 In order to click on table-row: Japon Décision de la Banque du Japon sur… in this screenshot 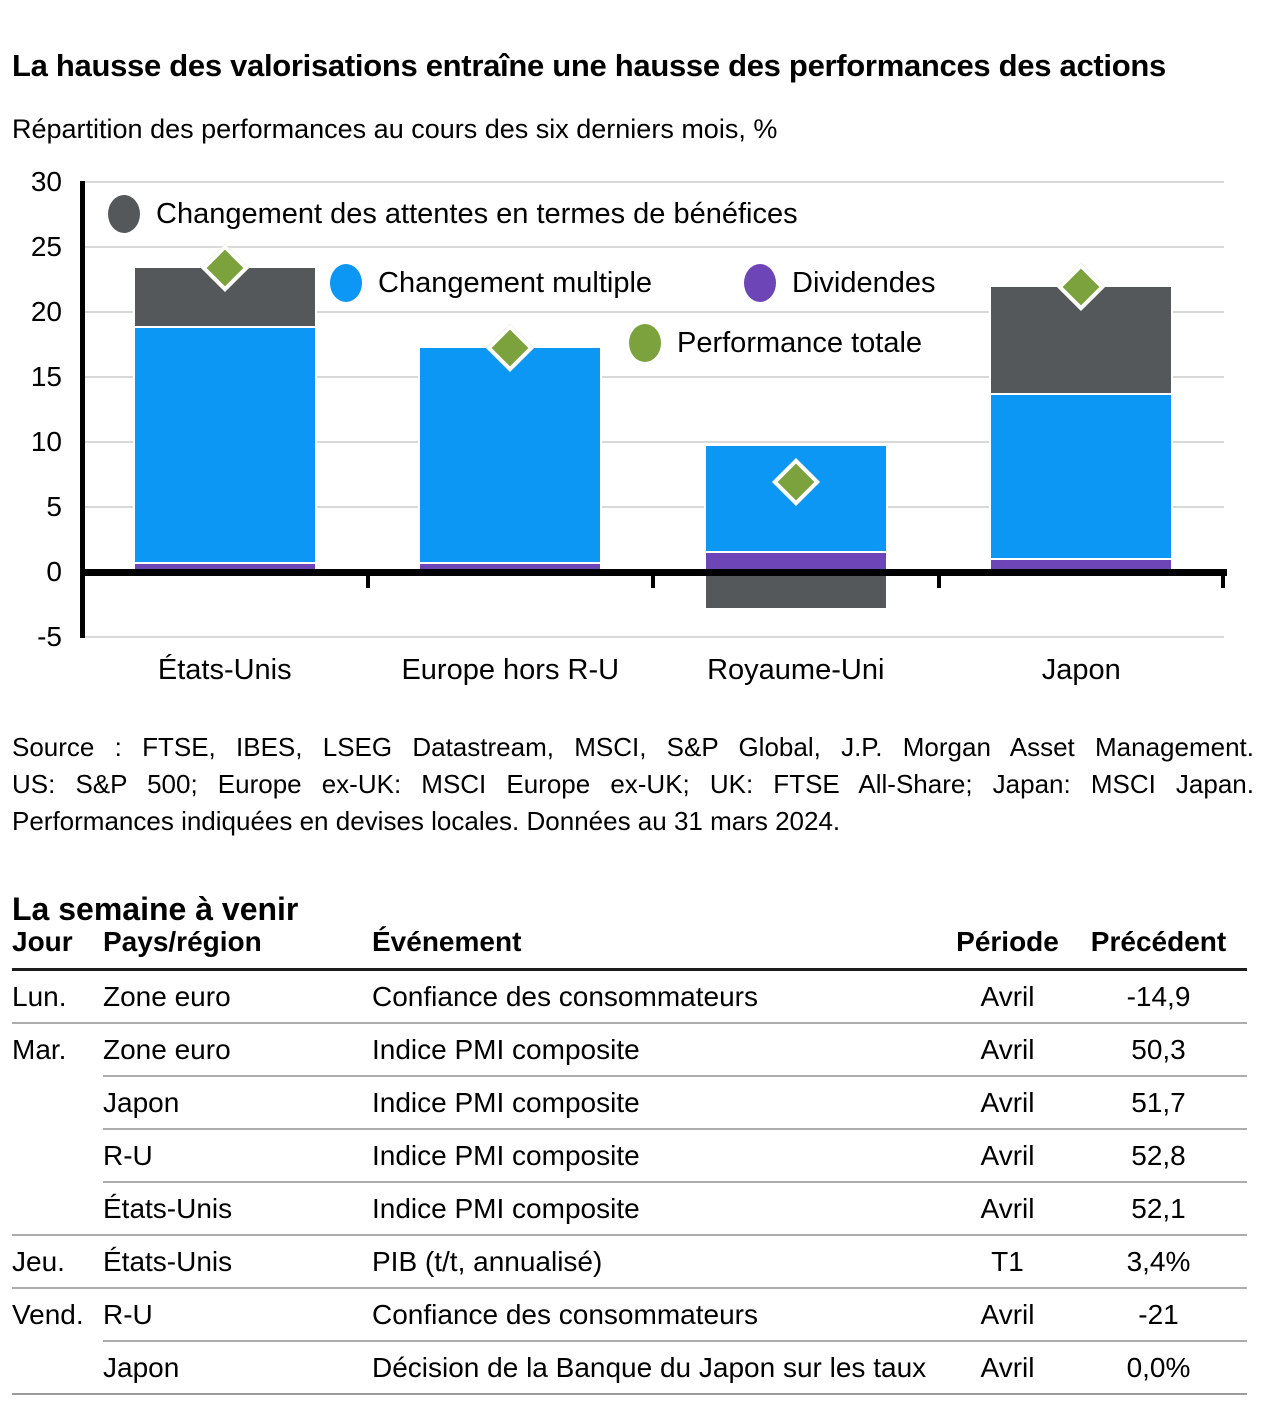, I will do `click(629, 1367)`.